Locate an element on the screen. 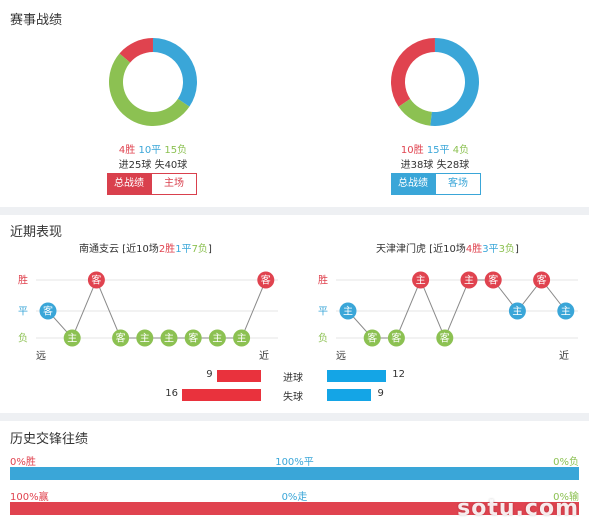  history-handicap-push-pct: 0%走 is located at coordinates (294, 497).